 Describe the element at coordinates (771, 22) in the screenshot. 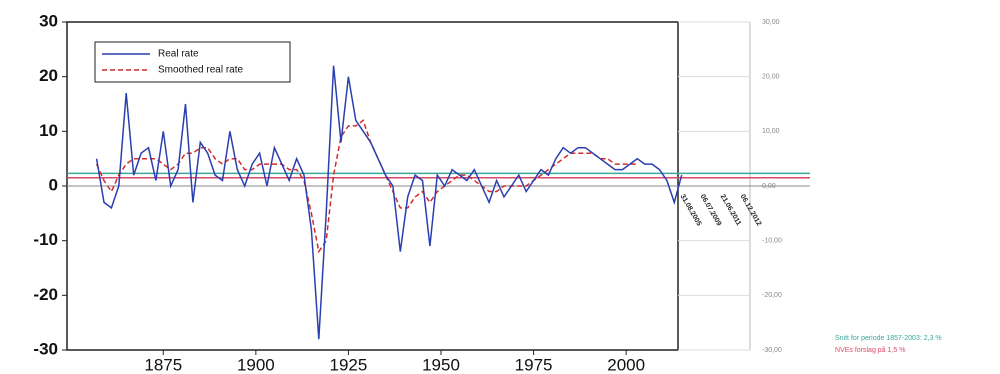

I see `y2-tick-label: 30,00` at that location.